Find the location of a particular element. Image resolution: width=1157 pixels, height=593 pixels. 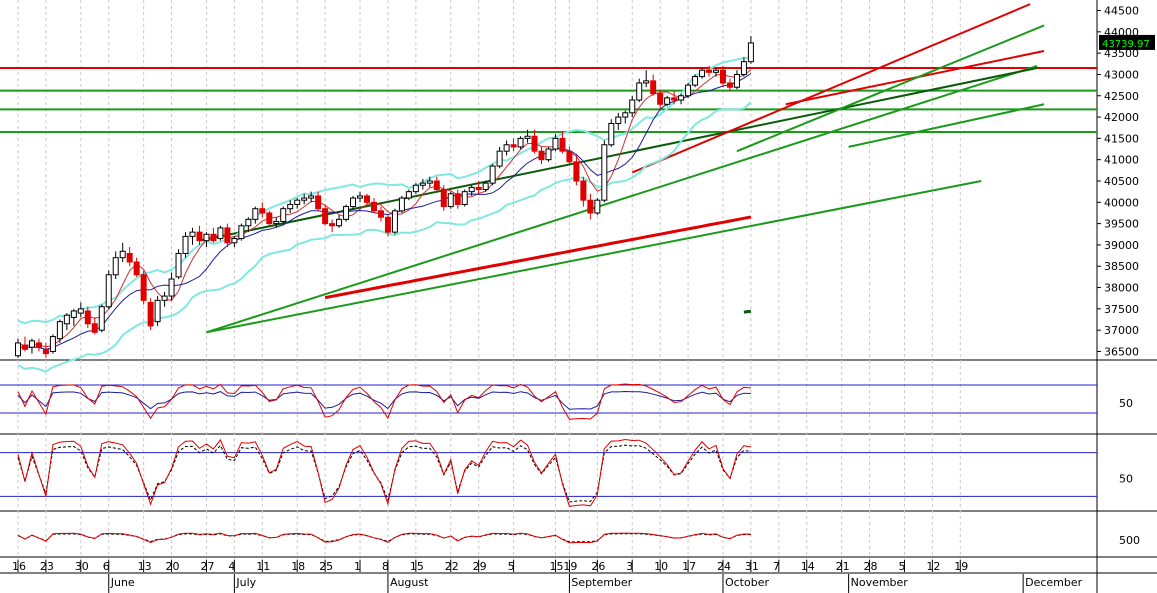

y-tick-label: 38000 is located at coordinates (1121, 288).